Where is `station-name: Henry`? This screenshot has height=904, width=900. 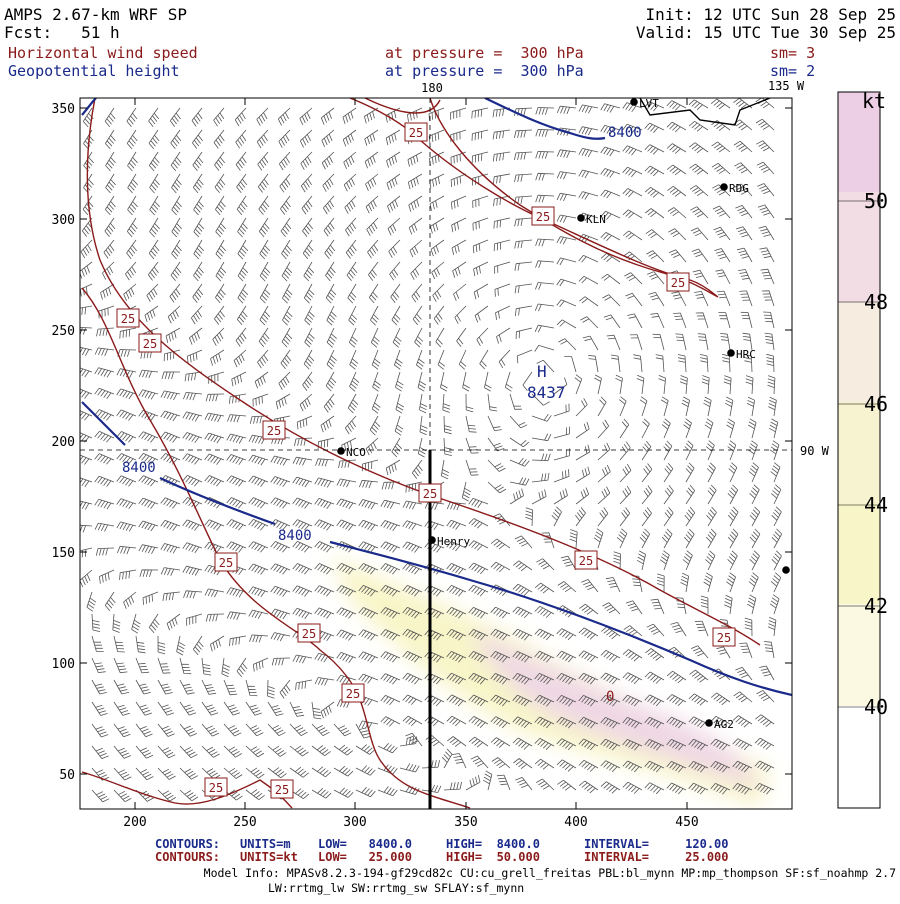
station-name: Henry is located at coordinates (453, 541).